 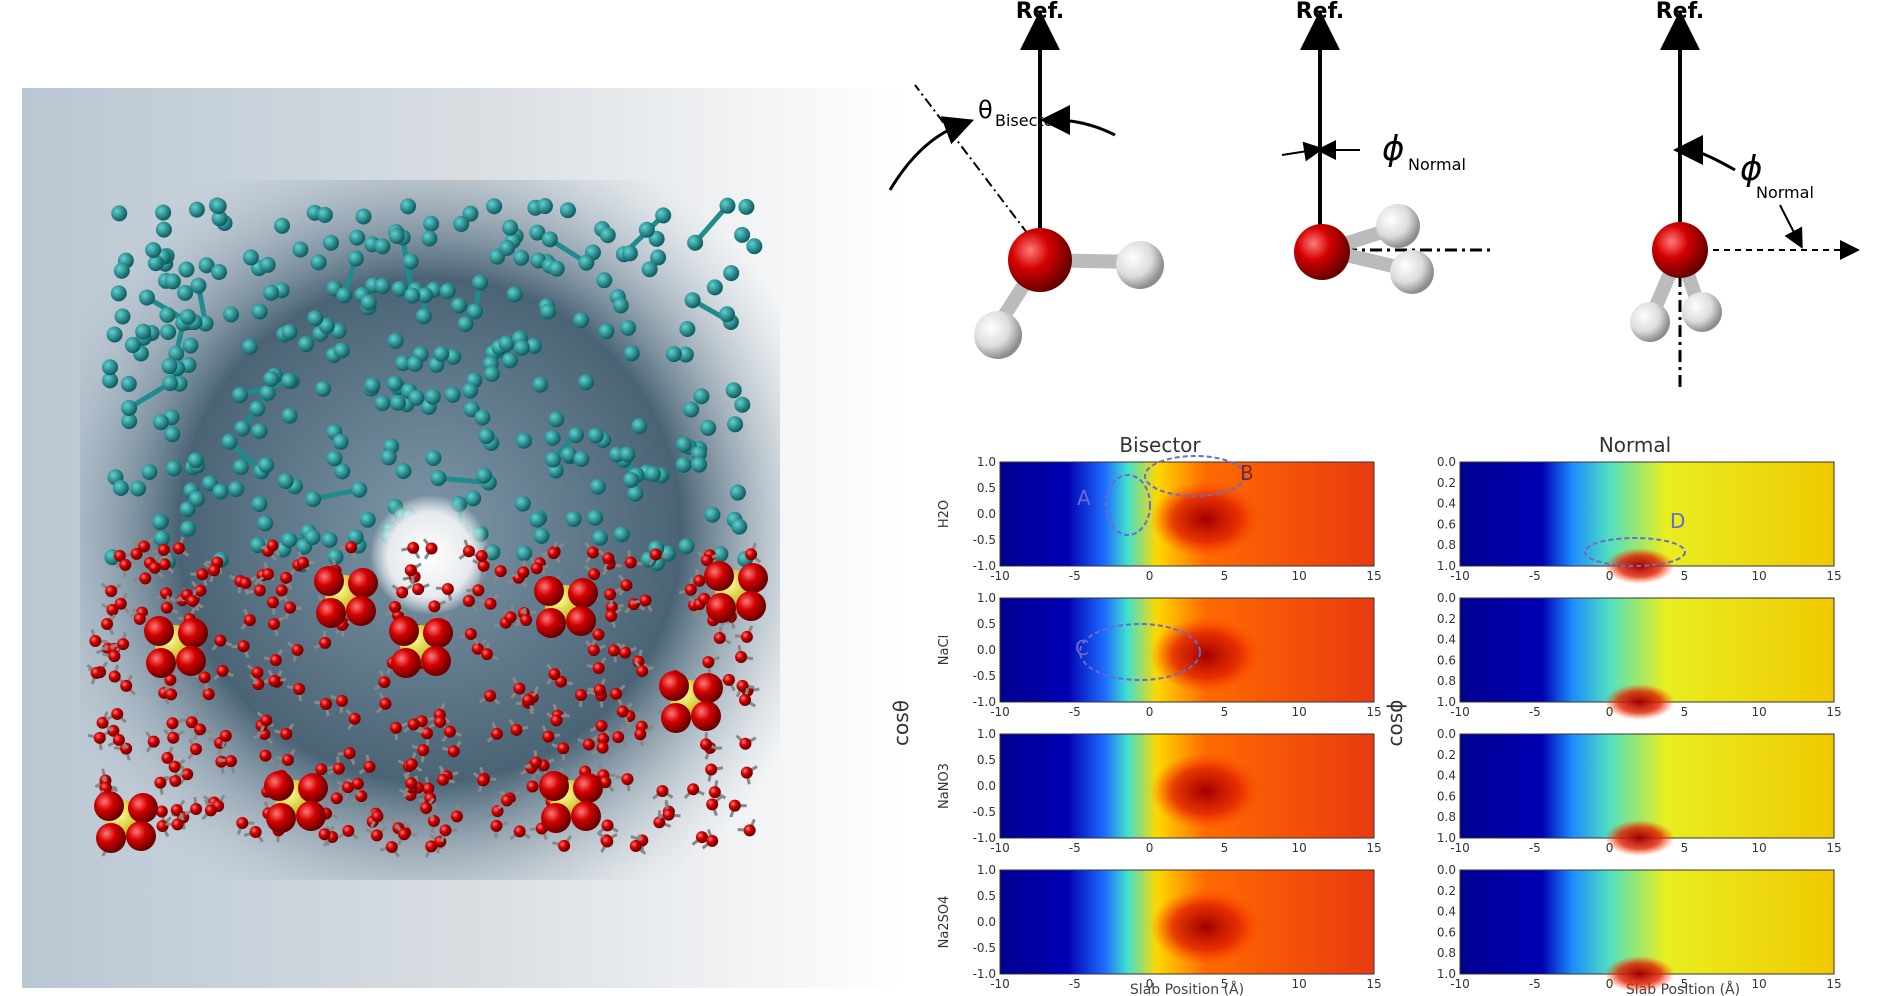 I want to click on row-label: NaNO3, so click(x=944, y=786).